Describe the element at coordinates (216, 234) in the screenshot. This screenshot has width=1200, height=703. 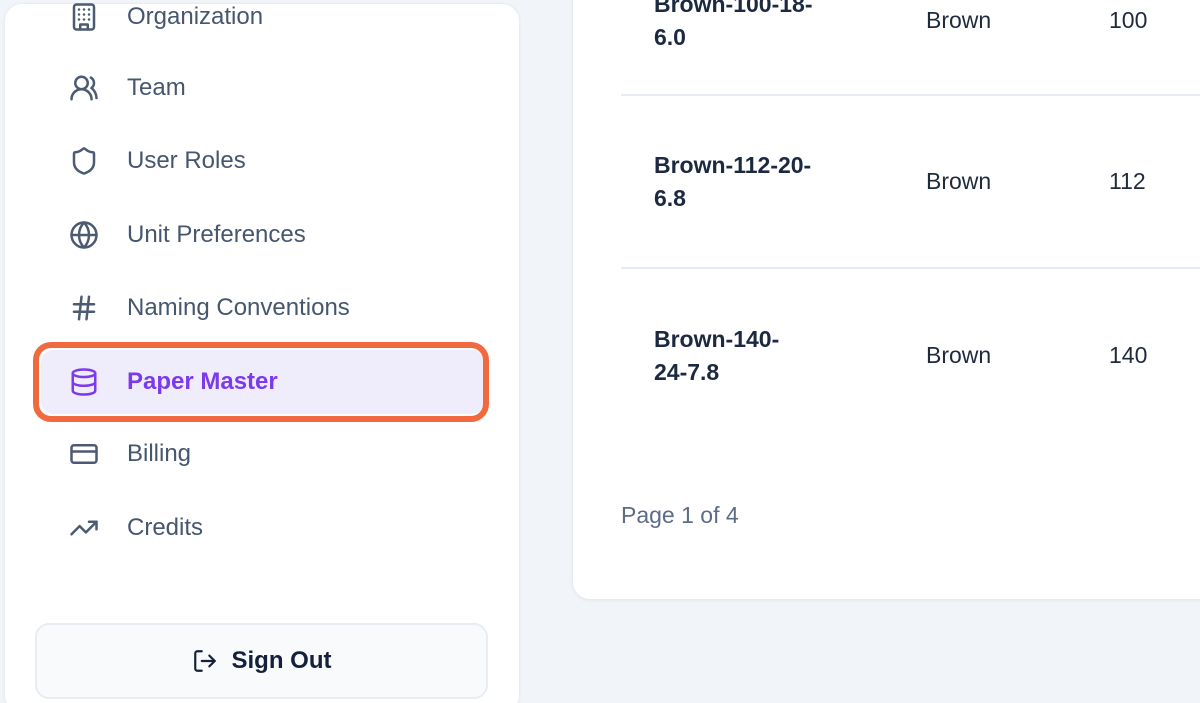
I see `sidebar-item-label: Unit Preferences` at that location.